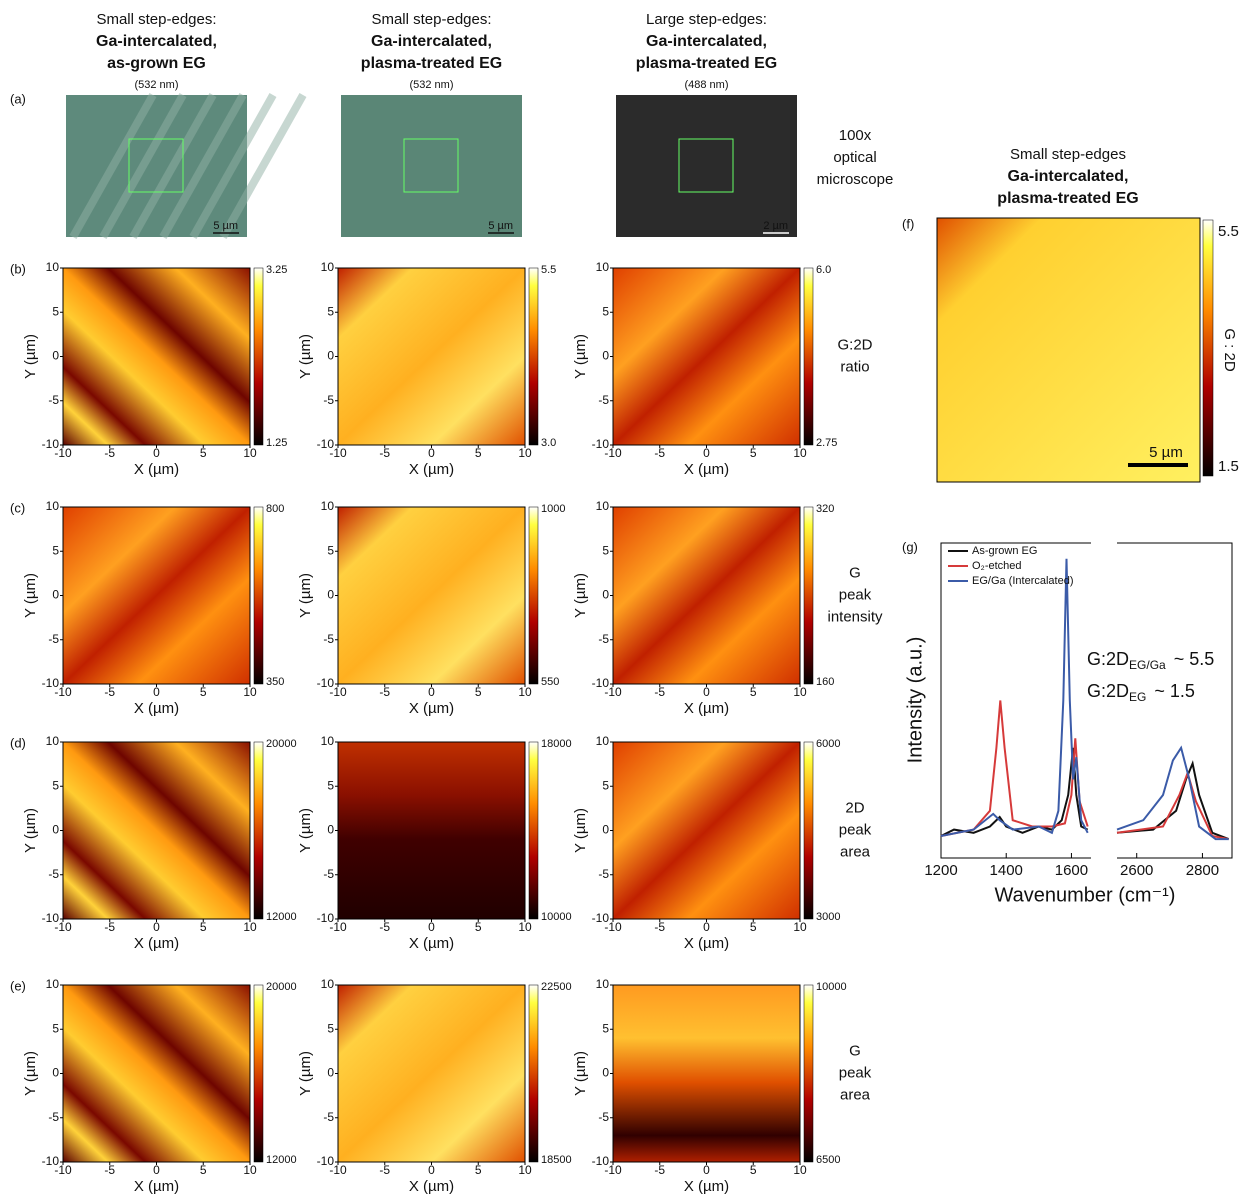 Image resolution: width=1247 pixels, height=1200 pixels. What do you see at coordinates (1085, 895) in the screenshot?
I see `x-axis-label: Wavenumber (cm⁻¹)` at bounding box center [1085, 895].